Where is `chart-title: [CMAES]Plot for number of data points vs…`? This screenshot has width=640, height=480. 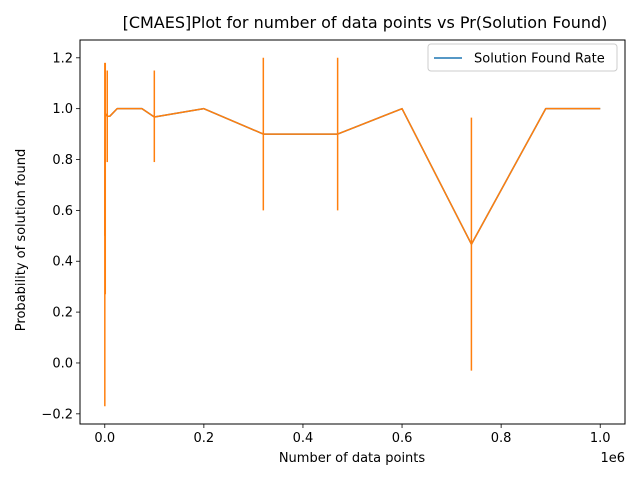
chart-title: [CMAES]Plot for number of data points vs… is located at coordinates (365, 22).